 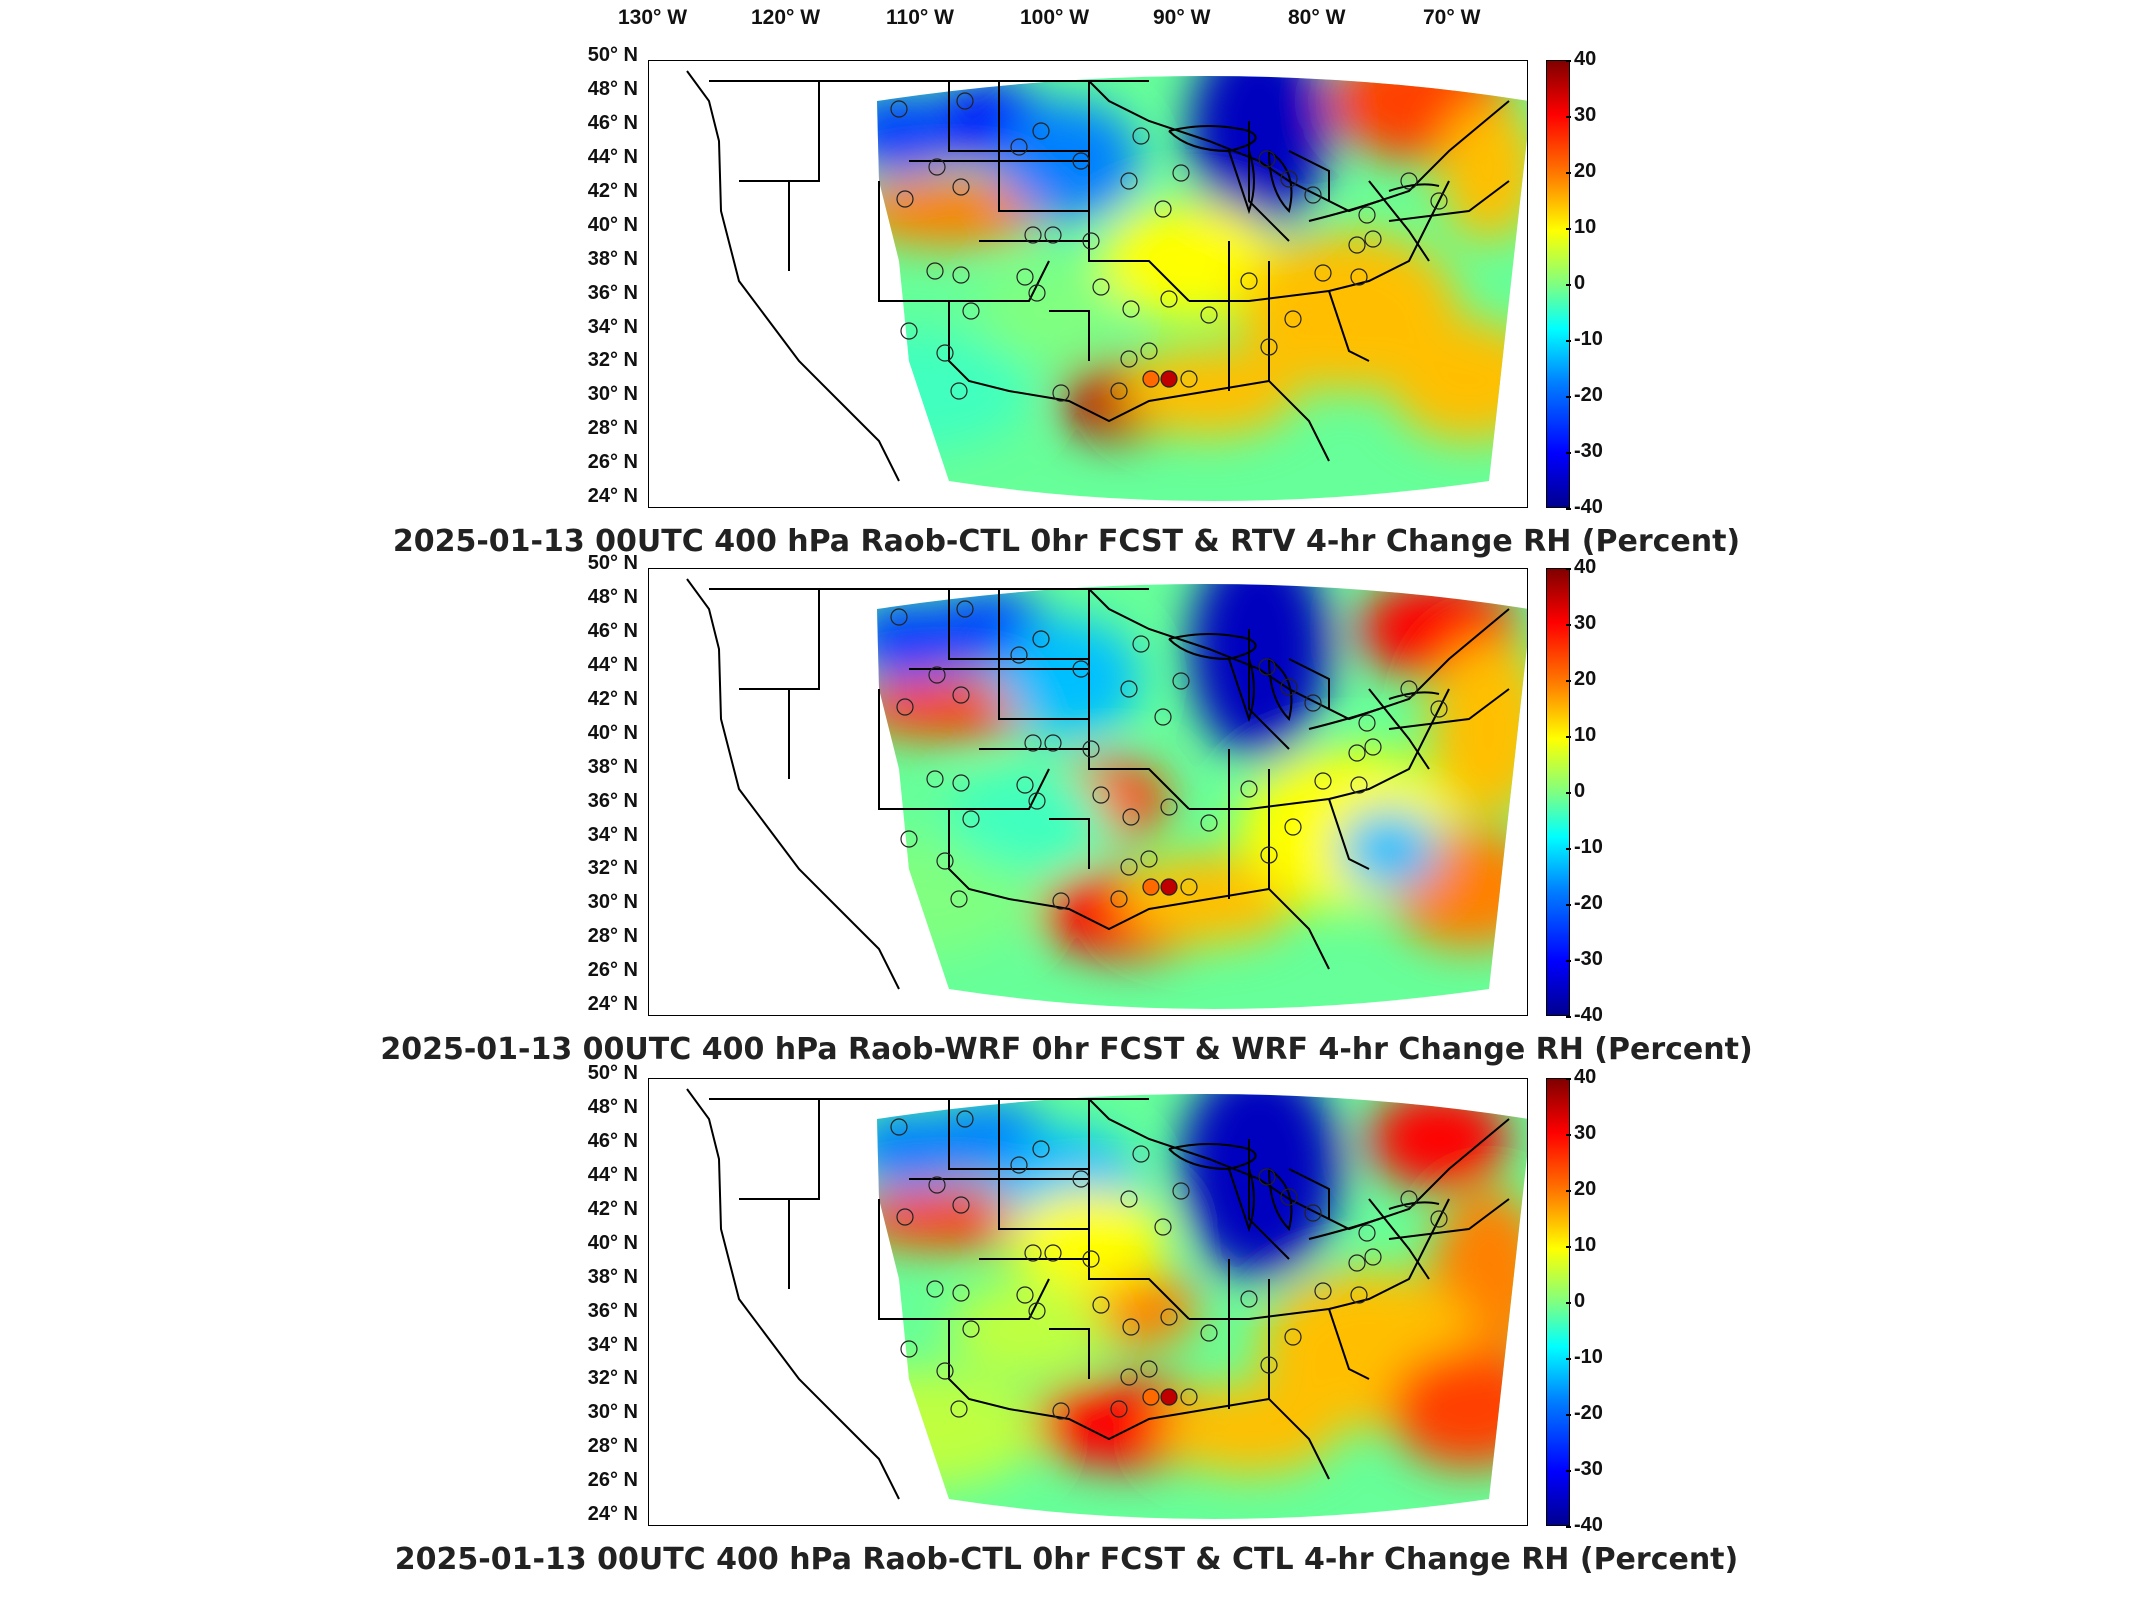 What do you see at coordinates (612, 88) in the screenshot?
I see `latitude-label: 48° N` at bounding box center [612, 88].